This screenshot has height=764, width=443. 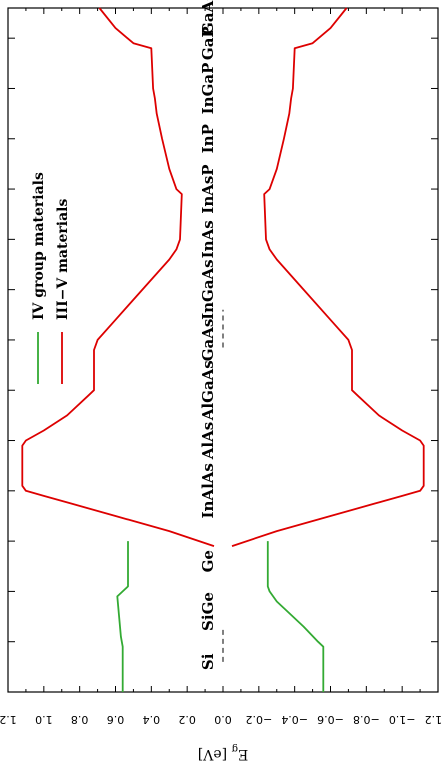 What do you see at coordinates (234, 748) in the screenshot?
I see `y-axis-title-sub: g` at bounding box center [234, 748].